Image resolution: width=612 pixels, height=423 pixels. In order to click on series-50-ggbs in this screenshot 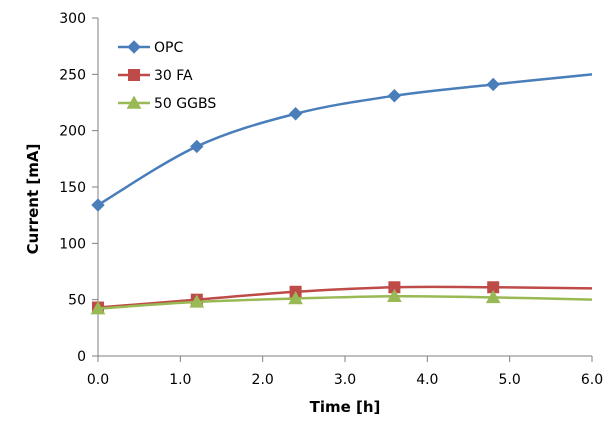, I will do `click(341, 301)`.